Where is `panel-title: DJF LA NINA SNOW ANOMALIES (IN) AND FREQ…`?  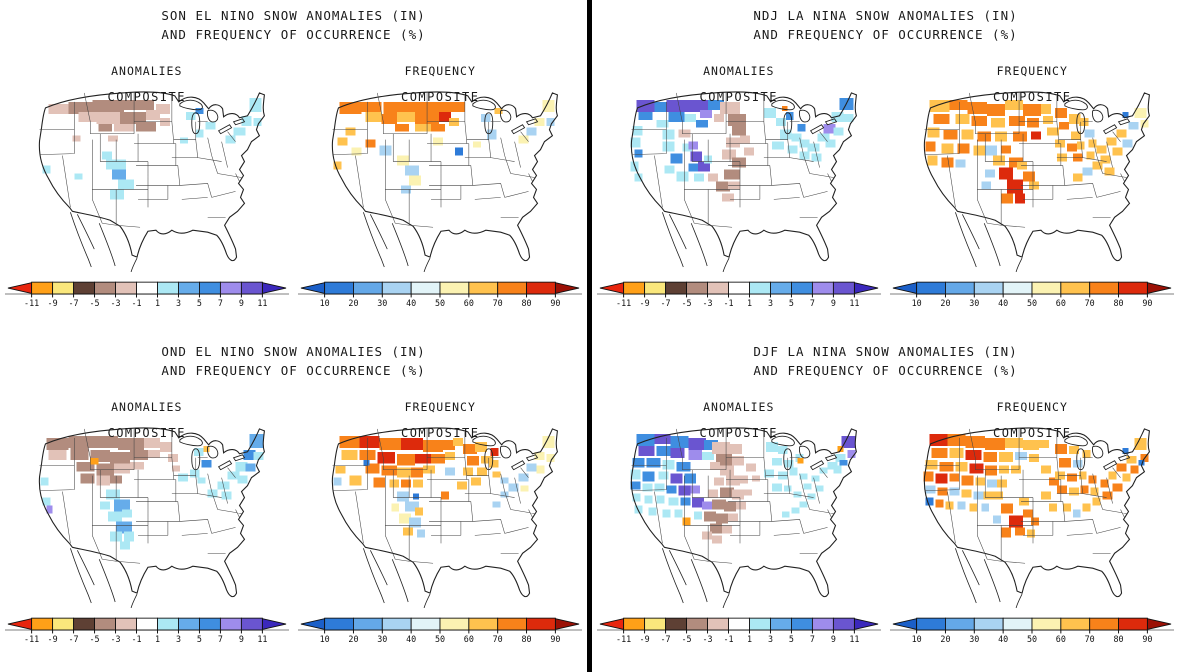 panel-title: DJF LA NINA SNOW ANOMALIES (IN) AND FREQ… is located at coordinates (885, 361).